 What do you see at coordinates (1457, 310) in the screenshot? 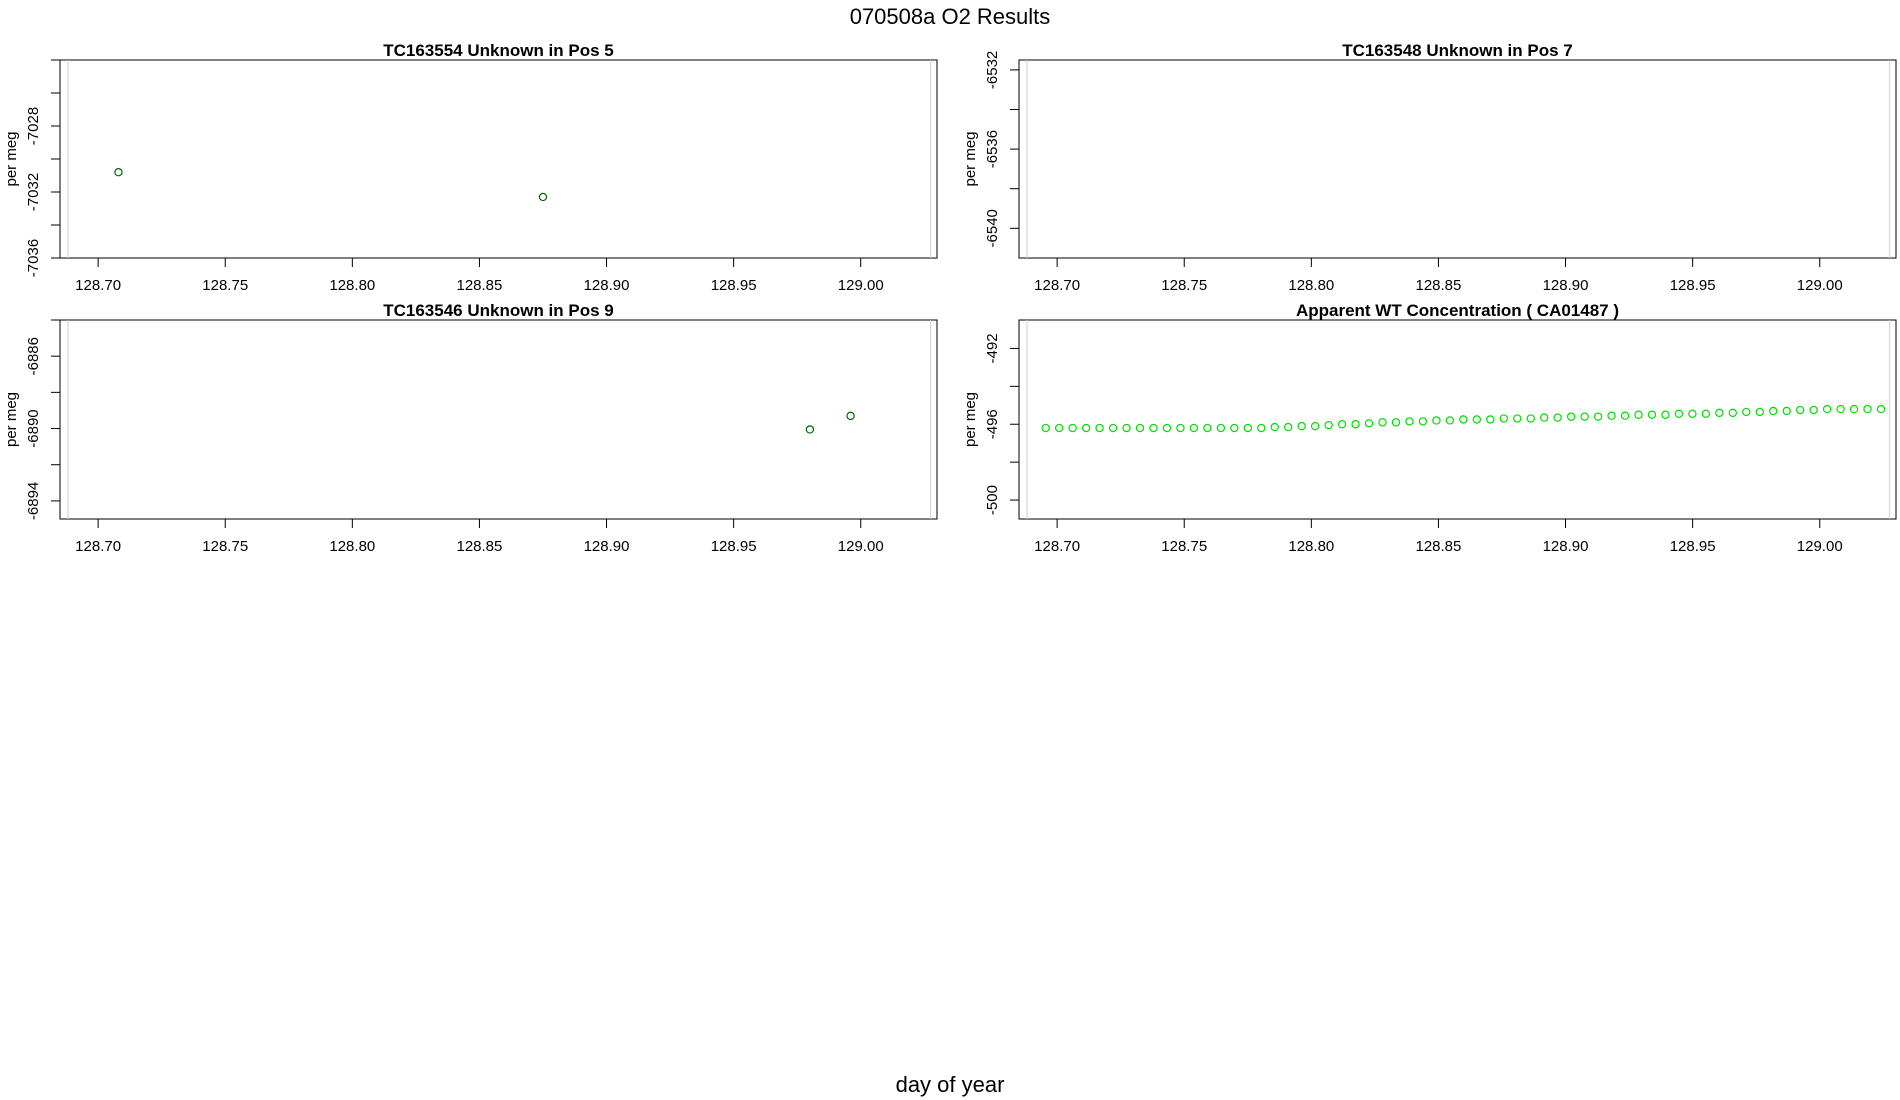
I see `panel-title: Apparent WT Concentration ( CA01487 )` at bounding box center [1457, 310].